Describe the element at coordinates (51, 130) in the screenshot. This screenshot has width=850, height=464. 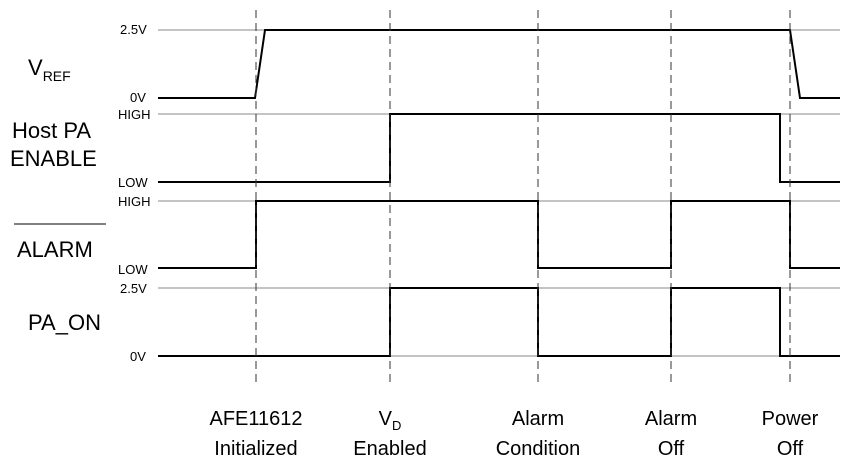
I see `signal-label-host-pa-line1: Host PA` at that location.